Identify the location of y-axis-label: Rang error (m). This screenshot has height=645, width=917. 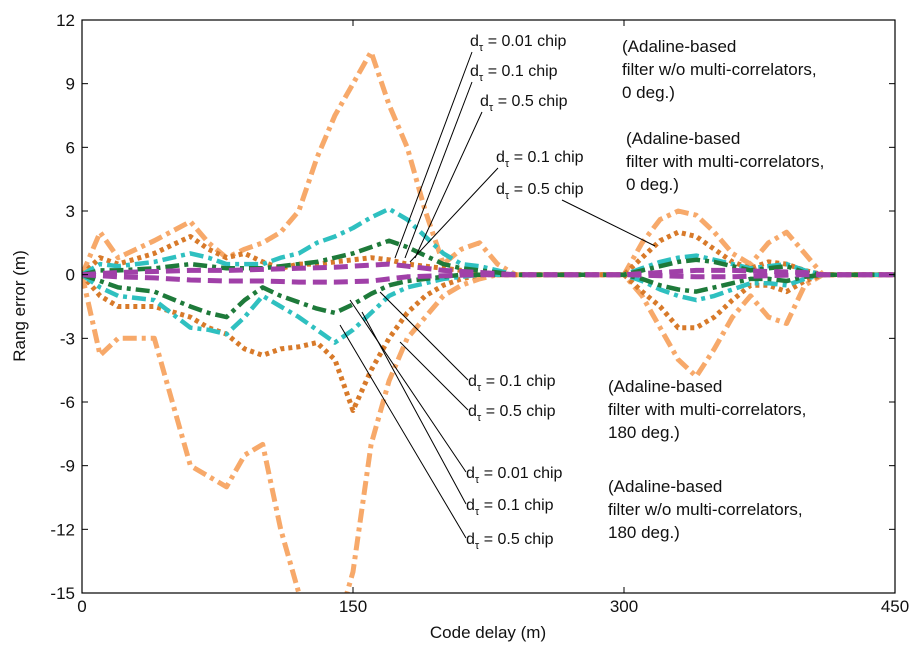
(19, 305).